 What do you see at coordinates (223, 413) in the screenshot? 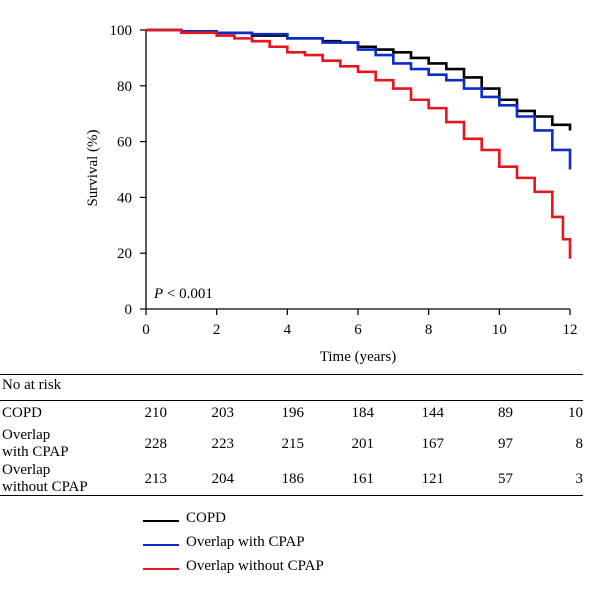
I see `risk-cell-value: 203` at bounding box center [223, 413].